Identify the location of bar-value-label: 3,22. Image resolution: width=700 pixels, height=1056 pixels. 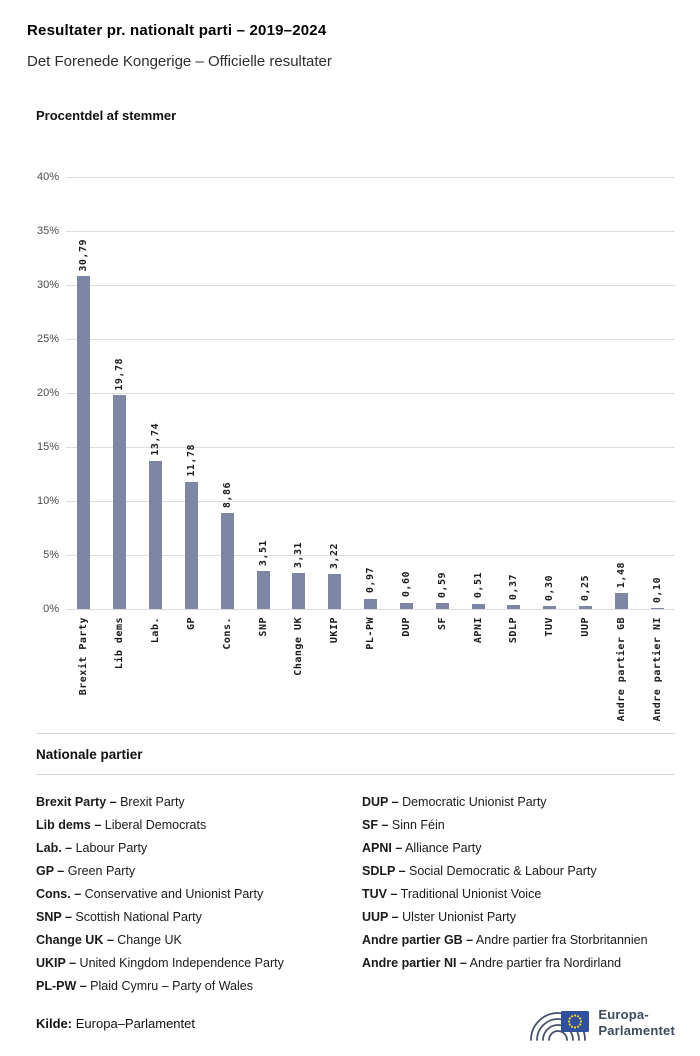
(335, 556).